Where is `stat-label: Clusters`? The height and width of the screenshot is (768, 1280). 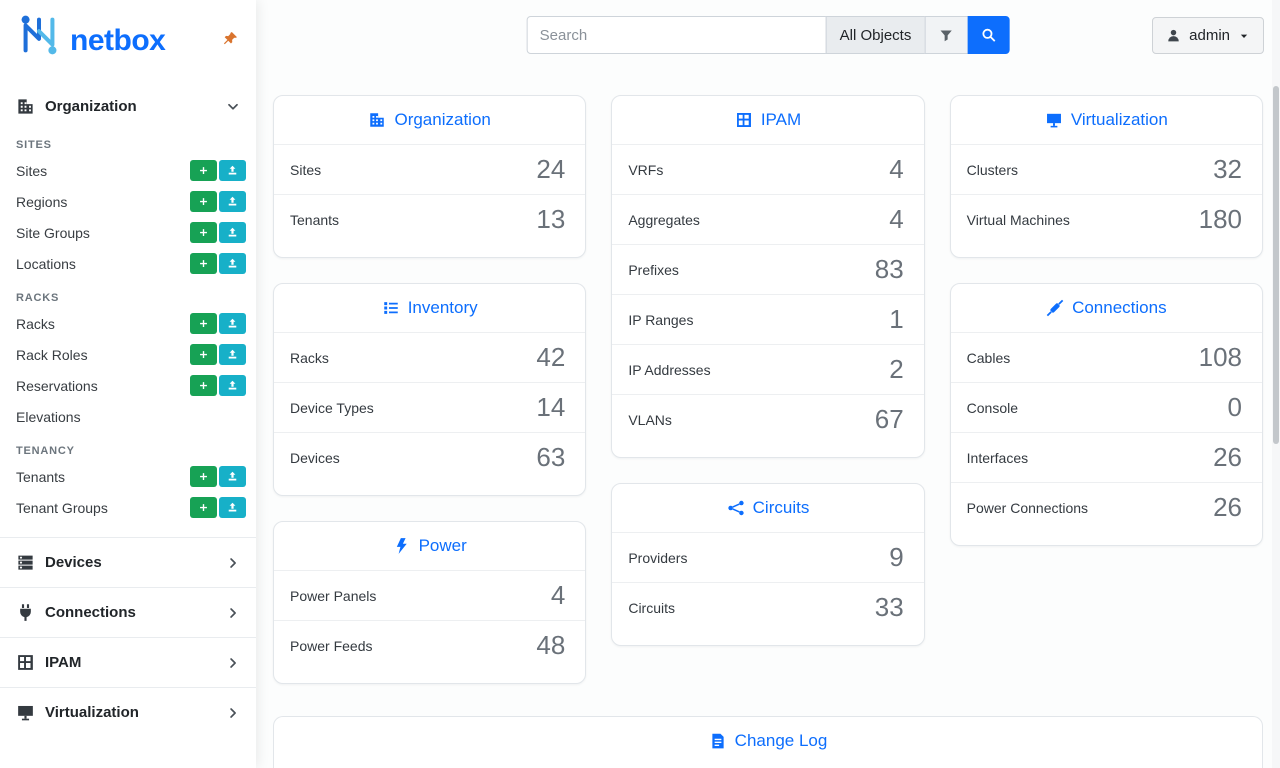 stat-label: Clusters is located at coordinates (992, 169).